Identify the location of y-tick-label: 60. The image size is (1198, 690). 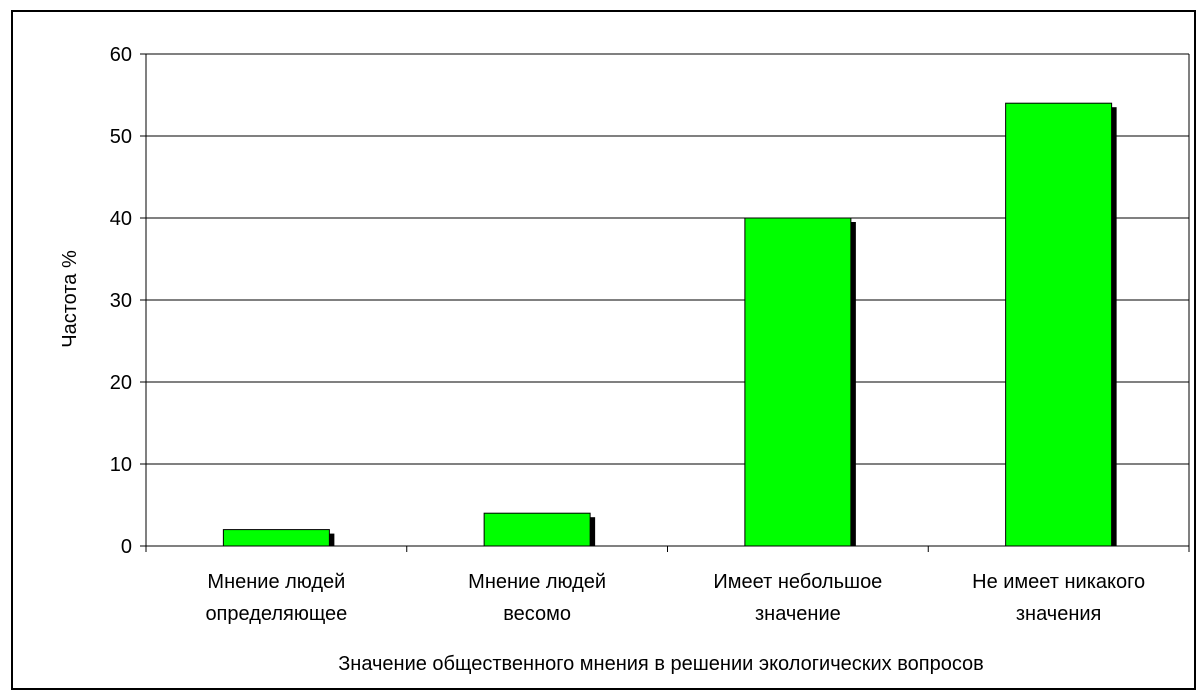
(121, 55).